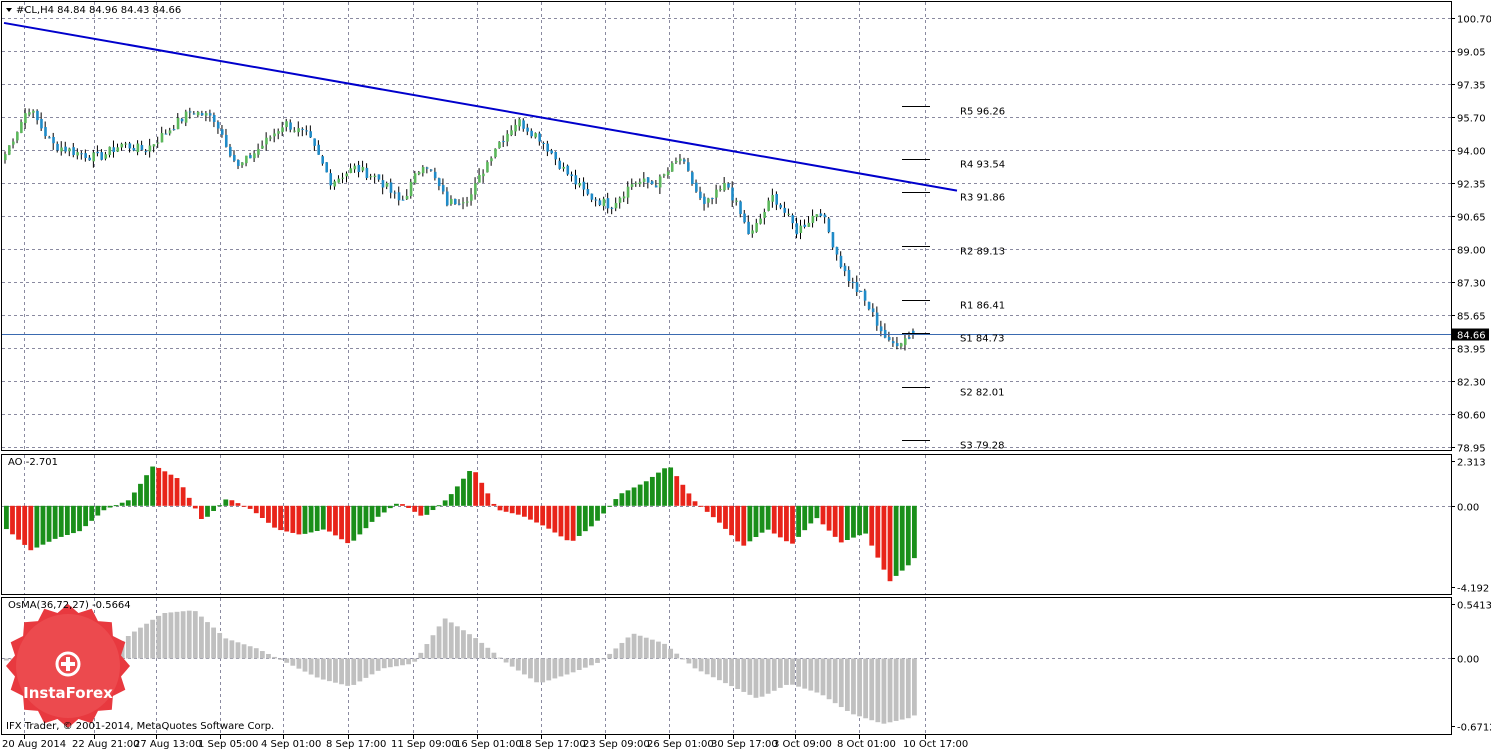  Describe the element at coordinates (167, 744) in the screenshot. I see `time-tick-label: 27 Aug 13:00` at that location.